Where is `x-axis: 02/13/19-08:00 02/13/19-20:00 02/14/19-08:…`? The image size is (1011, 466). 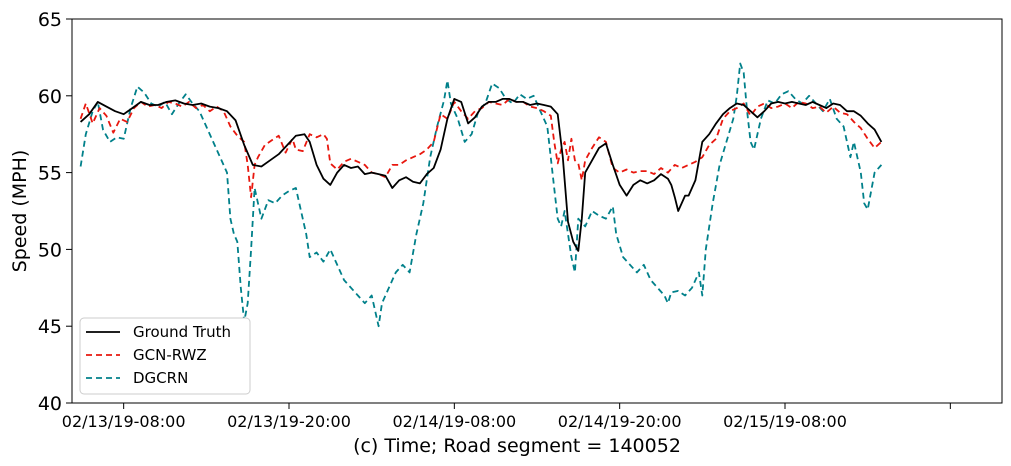 x-axis: 02/13/19-08:00 02/13/19-20:00 02/14/19-08:… is located at coordinates (506, 417).